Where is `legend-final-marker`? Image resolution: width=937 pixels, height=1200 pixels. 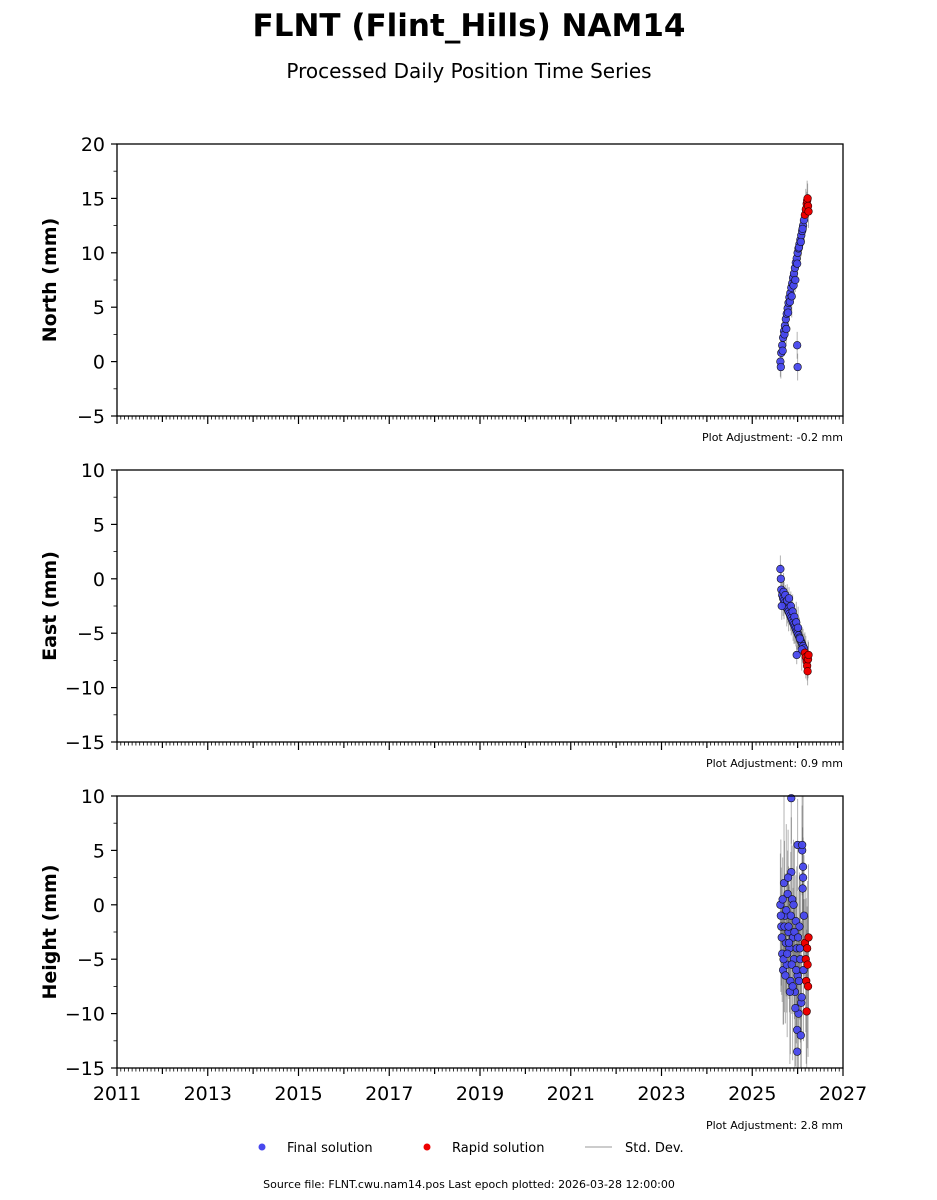
legend-final-marker is located at coordinates (262, 1147).